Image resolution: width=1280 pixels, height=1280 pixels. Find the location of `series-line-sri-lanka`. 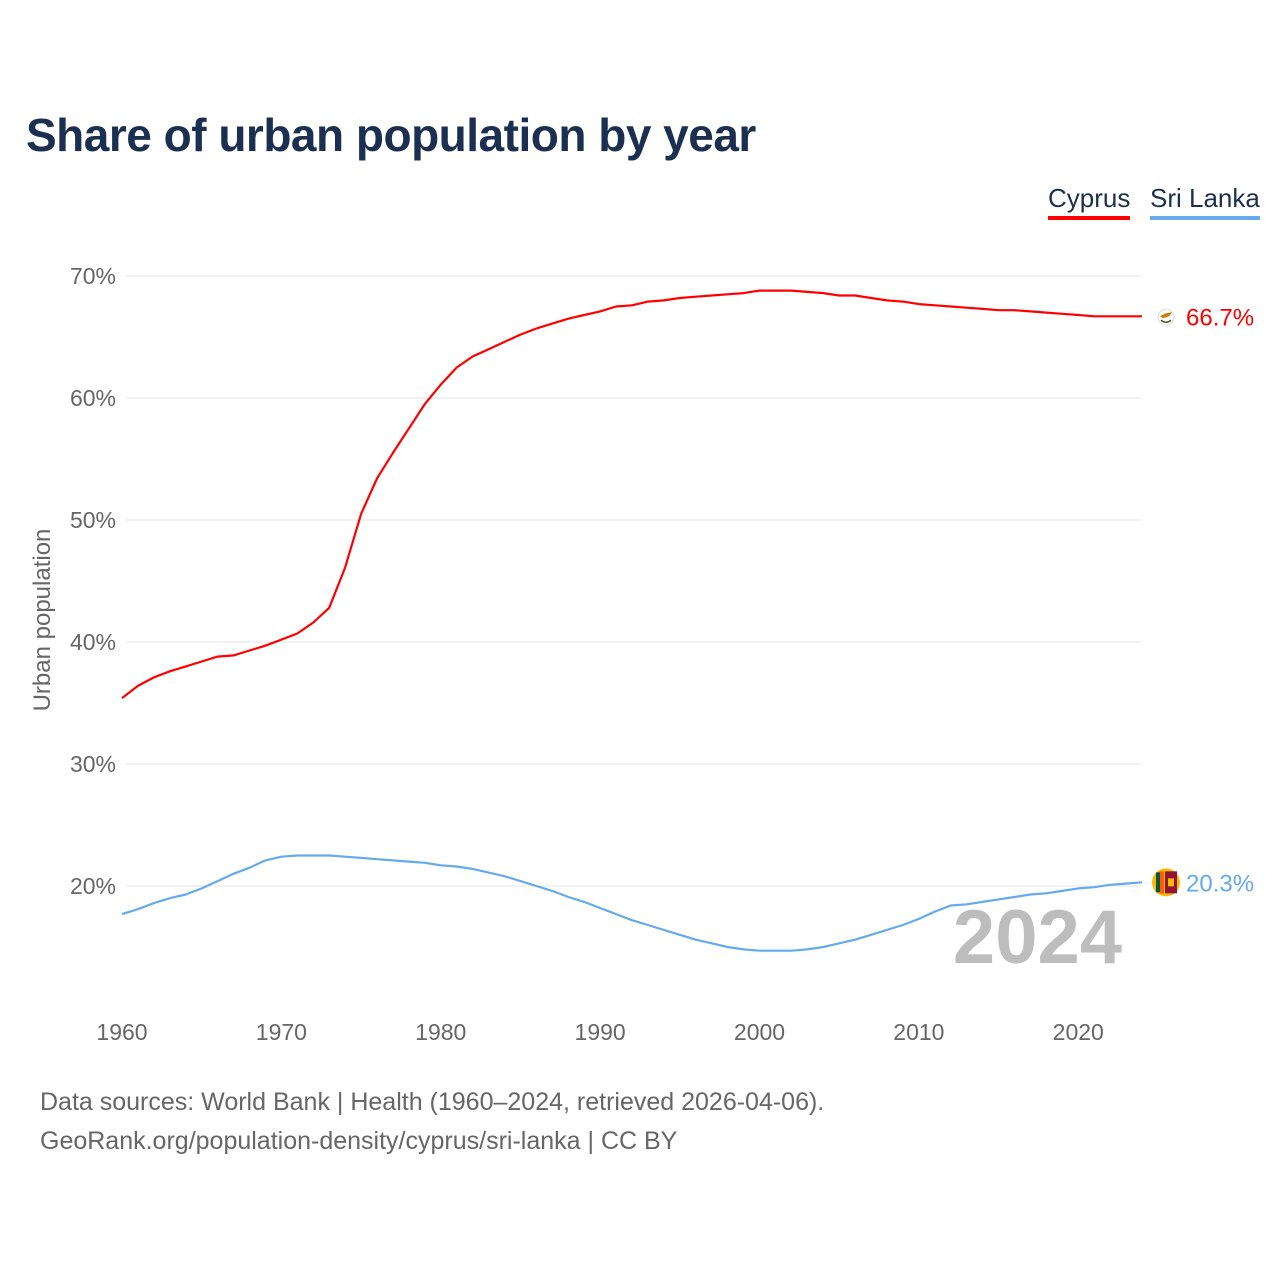

series-line-sri-lanka is located at coordinates (632, 903).